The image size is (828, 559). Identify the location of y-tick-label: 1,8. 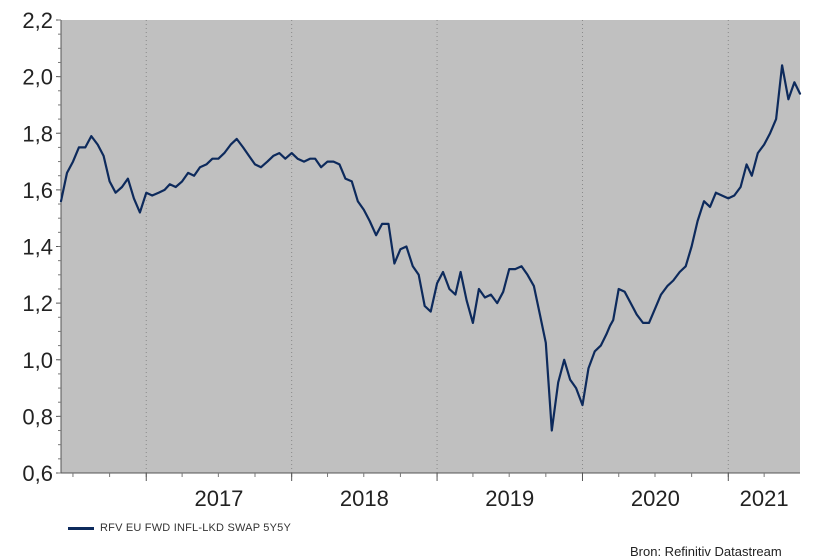
(37, 133).